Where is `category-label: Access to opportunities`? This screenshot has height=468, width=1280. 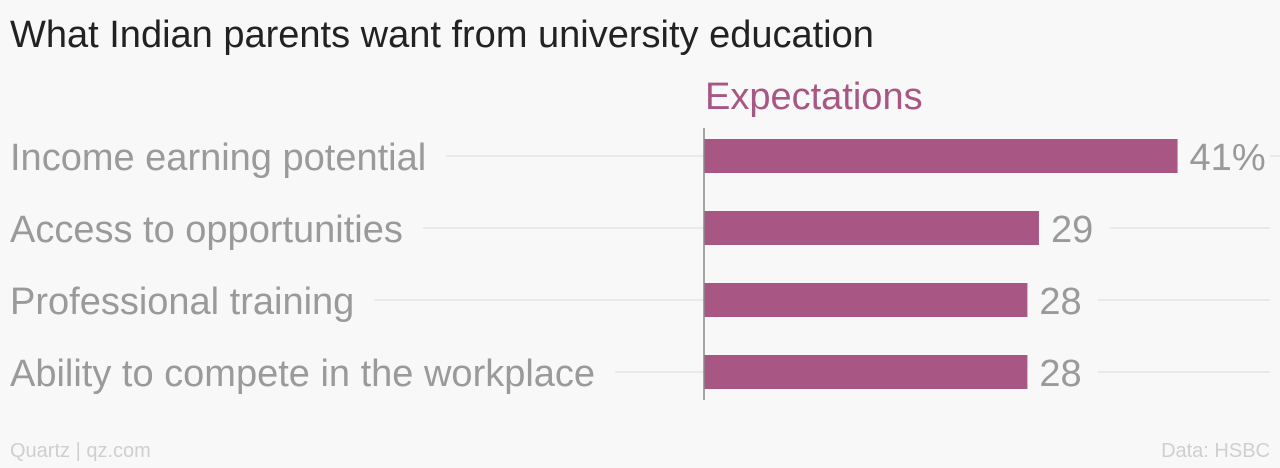
category-label: Access to opportunities is located at coordinates (206, 230).